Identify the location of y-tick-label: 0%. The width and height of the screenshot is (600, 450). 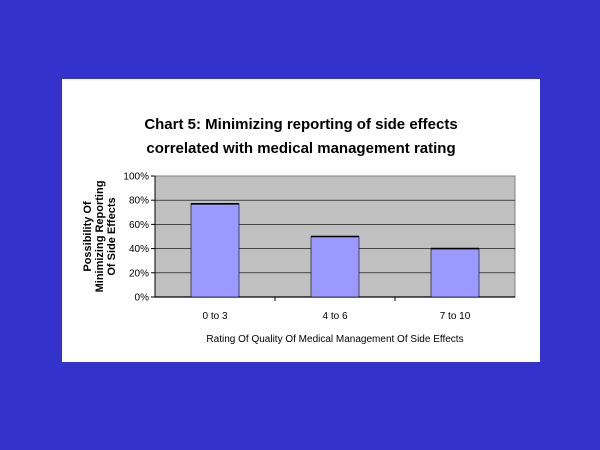
(142, 298).